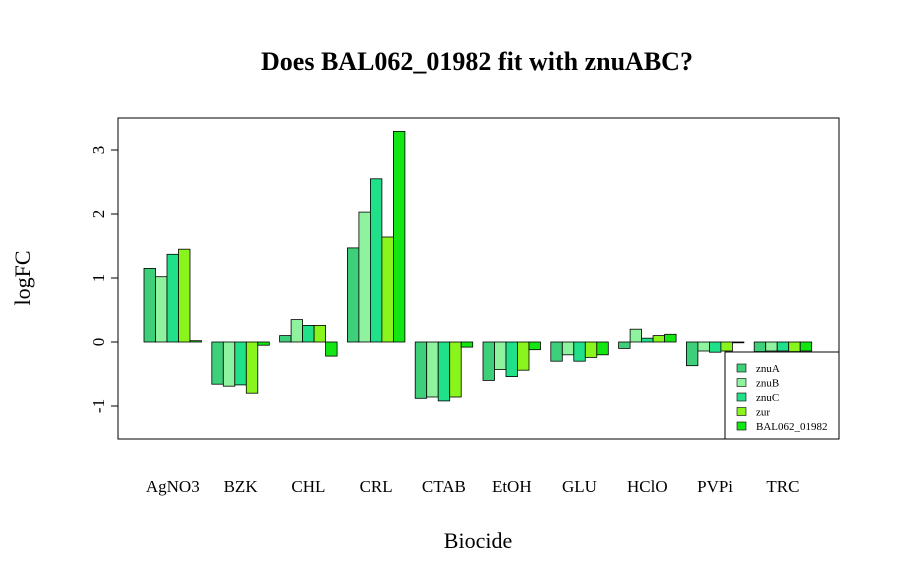 The image size is (900, 586). What do you see at coordinates (478, 540) in the screenshot?
I see `x-axis-title: Biocide` at bounding box center [478, 540].